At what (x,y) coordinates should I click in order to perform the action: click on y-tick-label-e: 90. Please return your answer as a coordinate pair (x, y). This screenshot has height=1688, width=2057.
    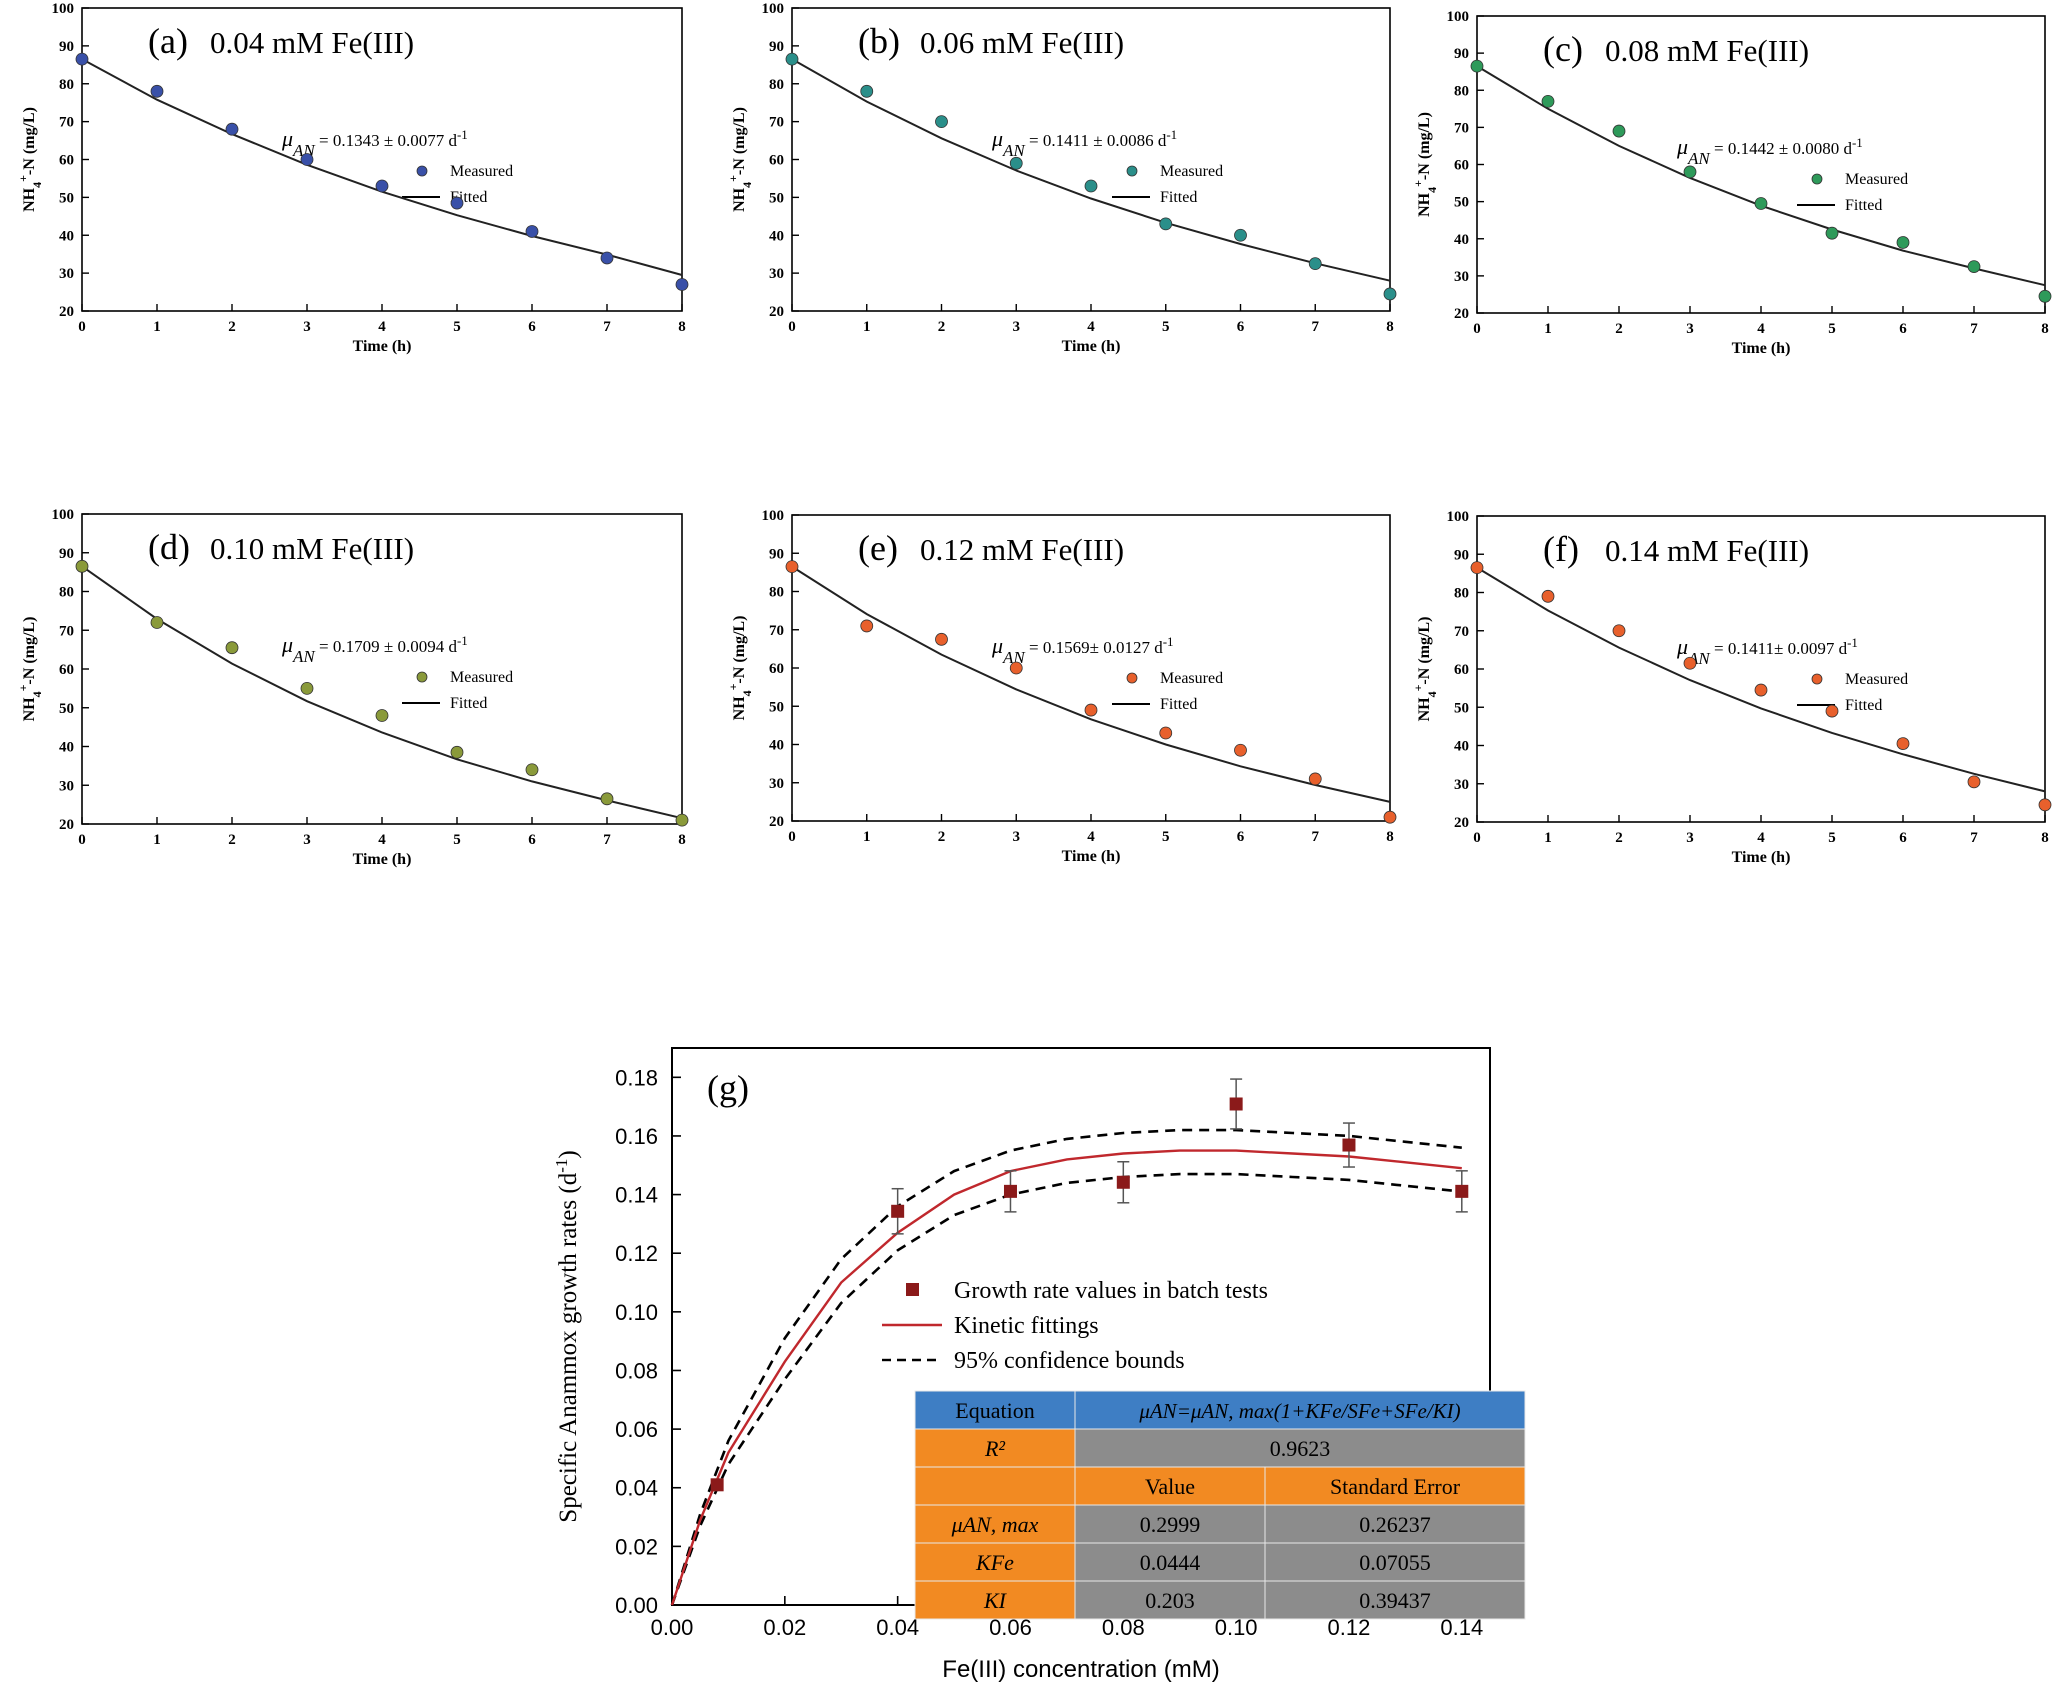
    Looking at the image, I should click on (776, 554).